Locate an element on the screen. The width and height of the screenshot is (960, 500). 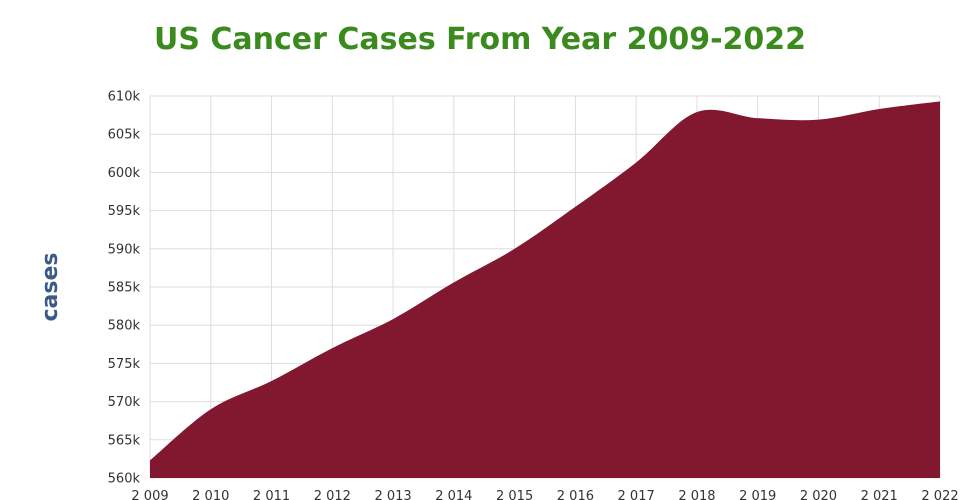
x-tick-label: 2 016 is located at coordinates (575, 494).